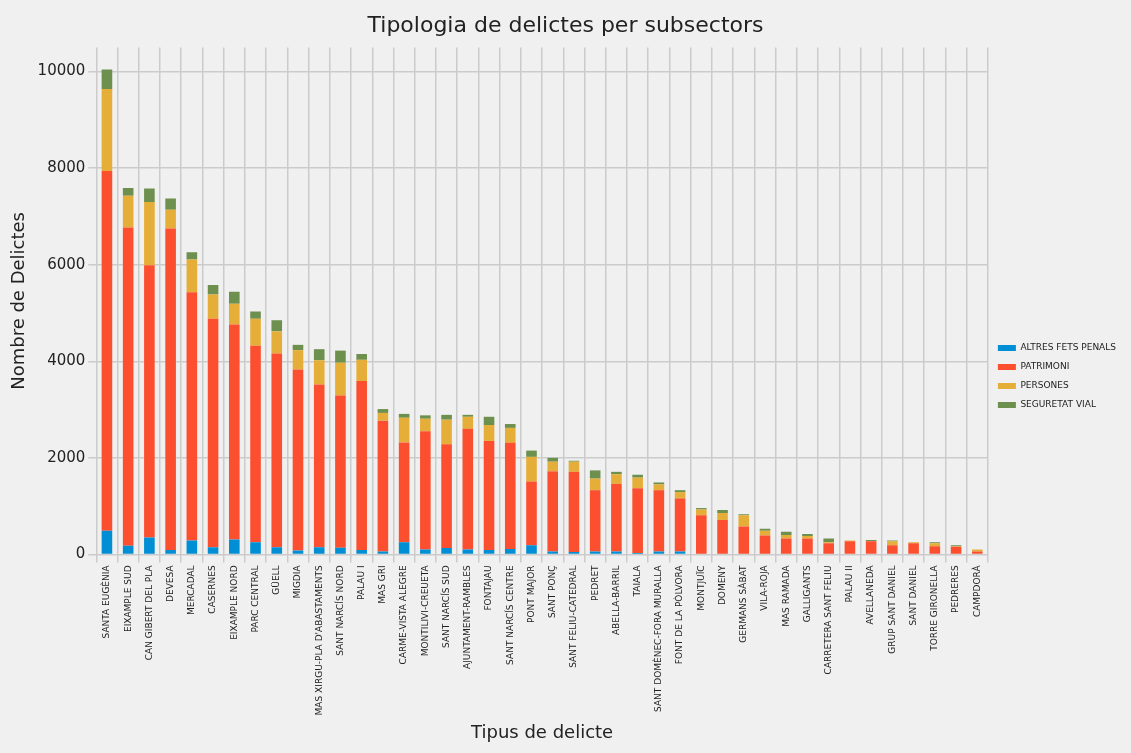  Describe the element at coordinates (658, 638) in the screenshot. I see `x-tick-label: SANT DOMÈNEC-FORA MURALLA` at that location.